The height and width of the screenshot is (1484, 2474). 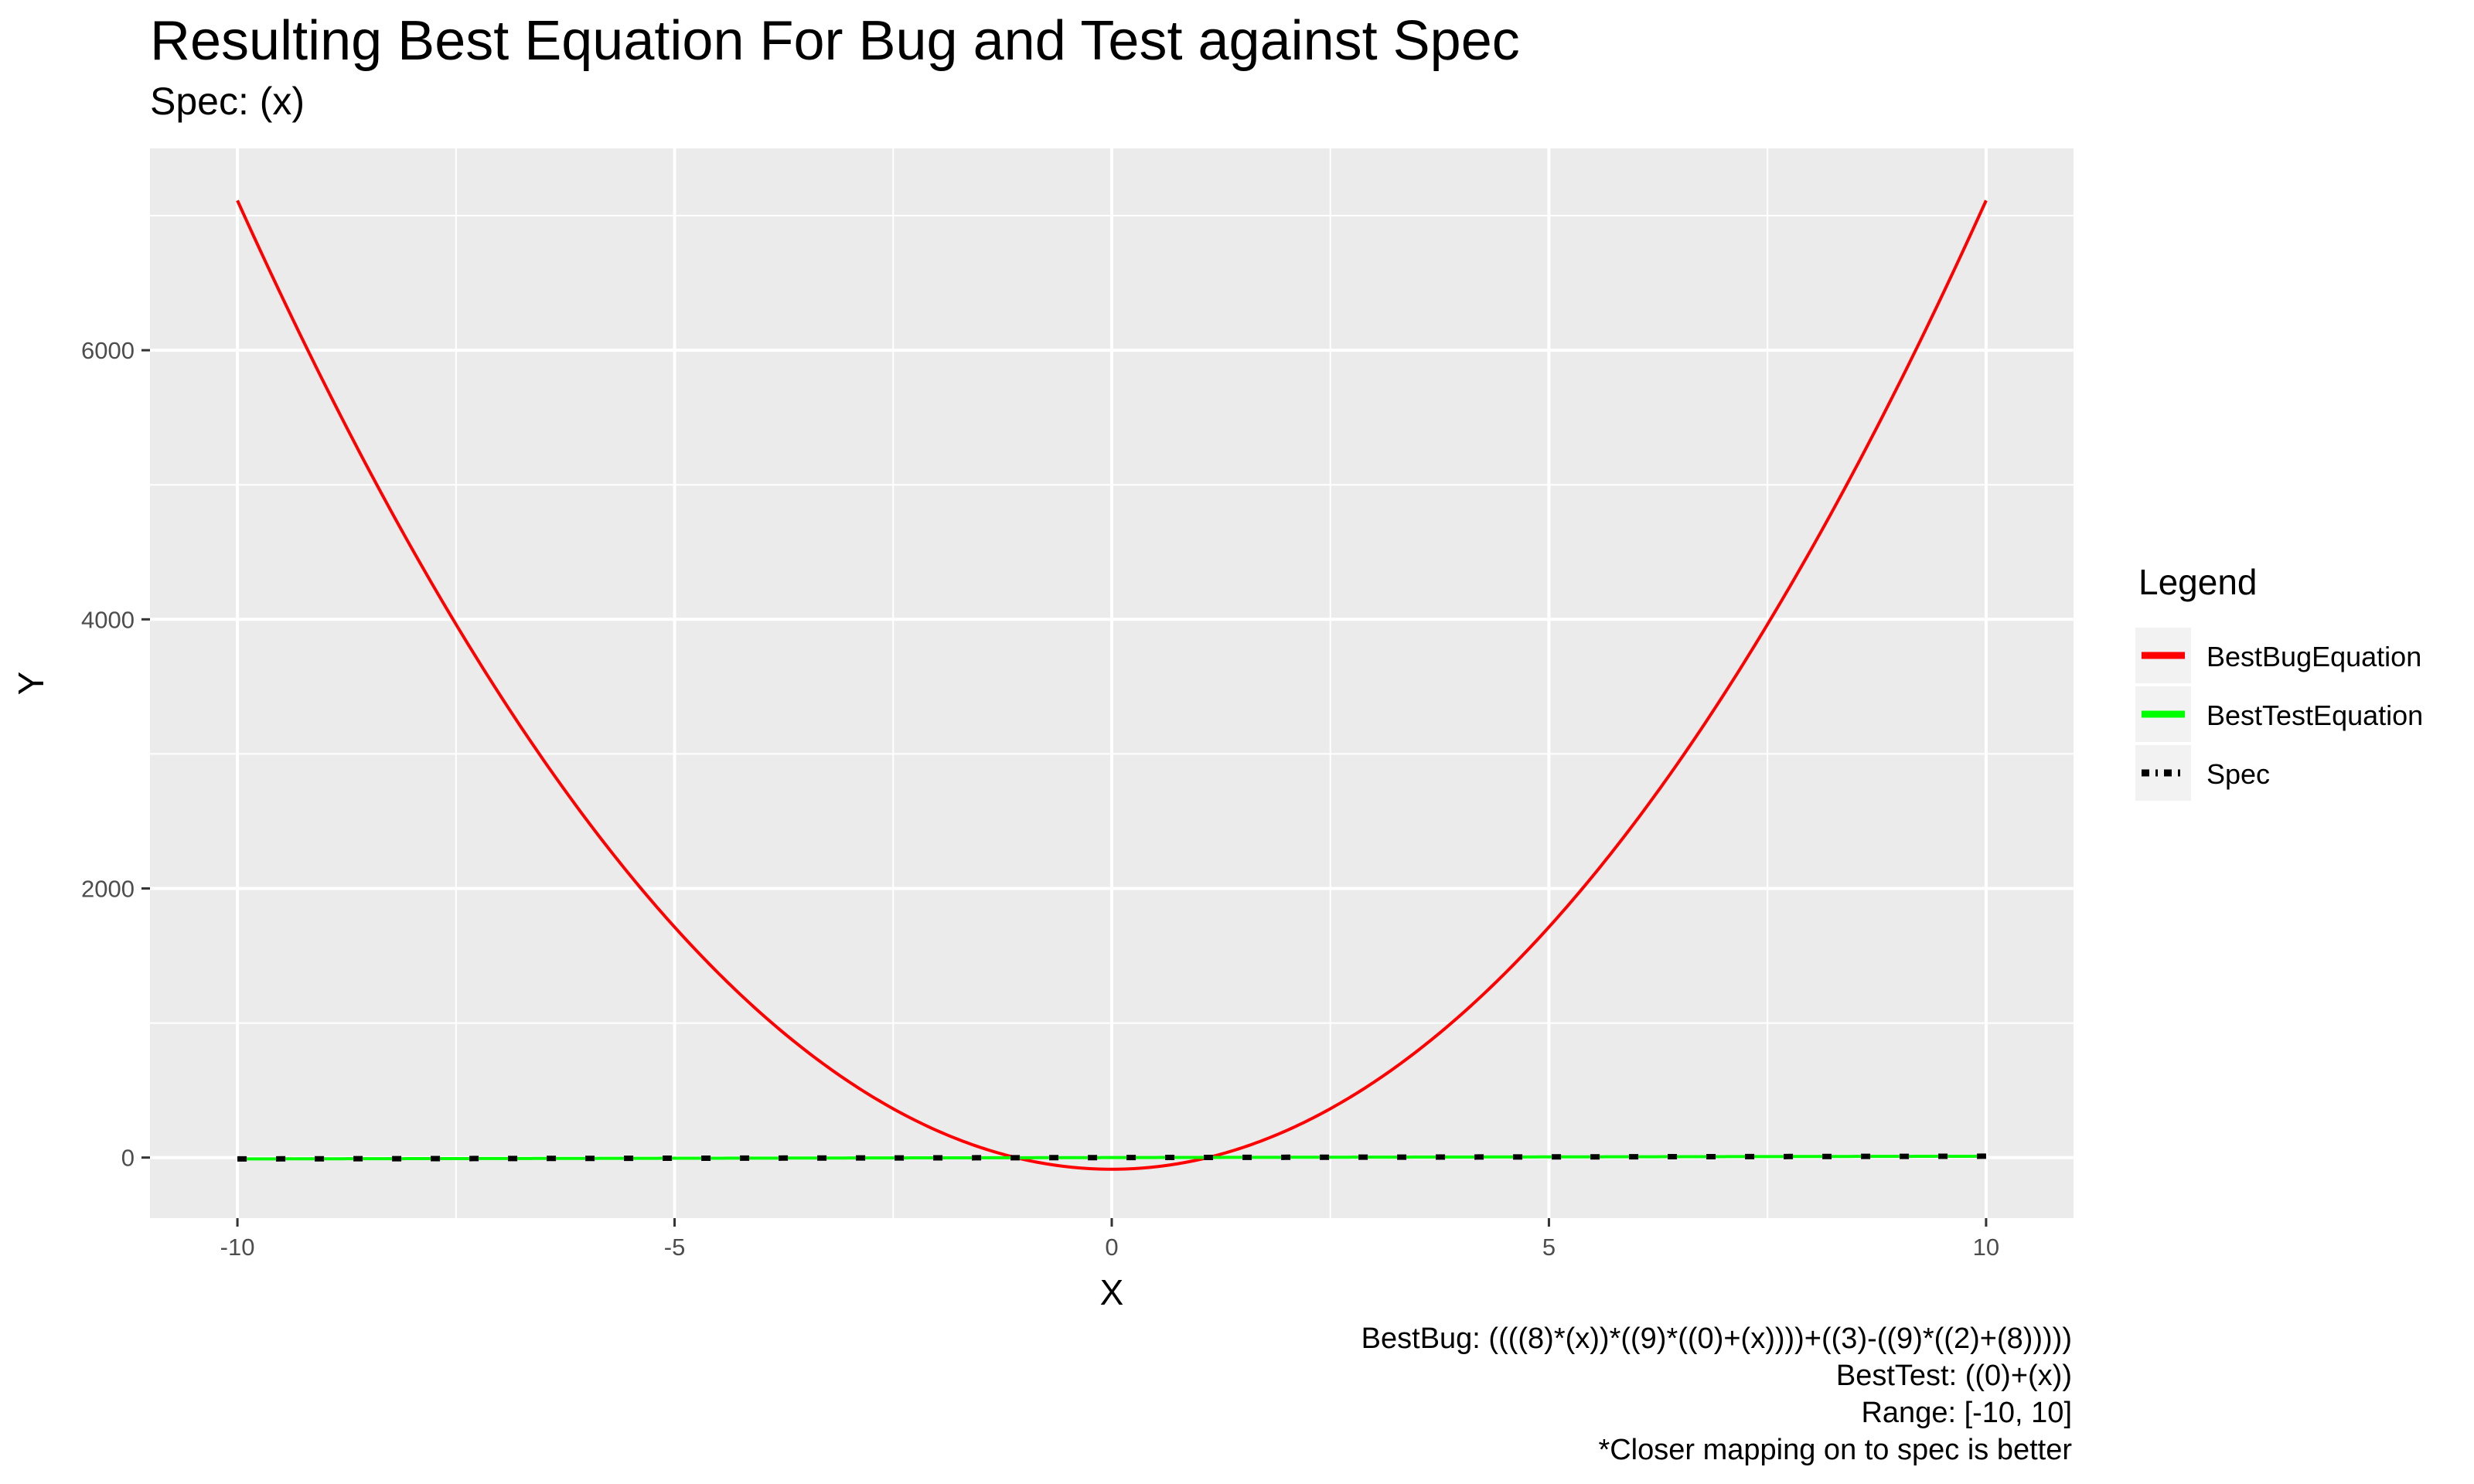 What do you see at coordinates (1111, 1157) in the screenshot?
I see `series-line-besttestequation` at bounding box center [1111, 1157].